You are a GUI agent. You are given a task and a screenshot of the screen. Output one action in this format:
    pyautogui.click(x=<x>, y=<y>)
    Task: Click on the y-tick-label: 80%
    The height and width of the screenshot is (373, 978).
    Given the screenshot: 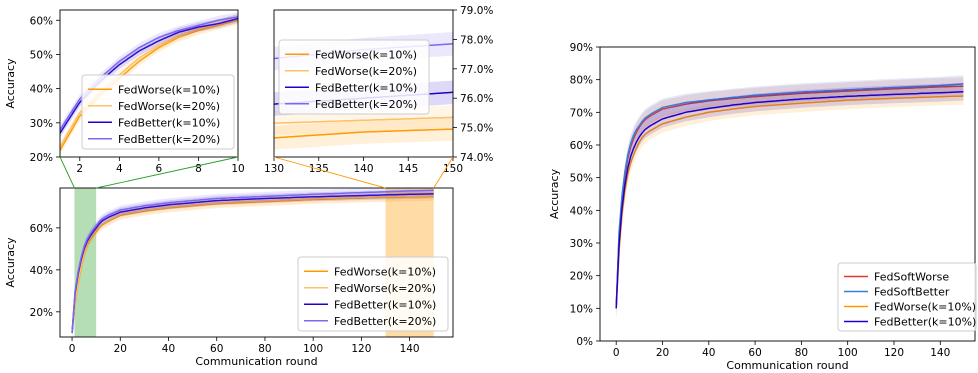 What is the action you would take?
    pyautogui.click(x=581, y=81)
    